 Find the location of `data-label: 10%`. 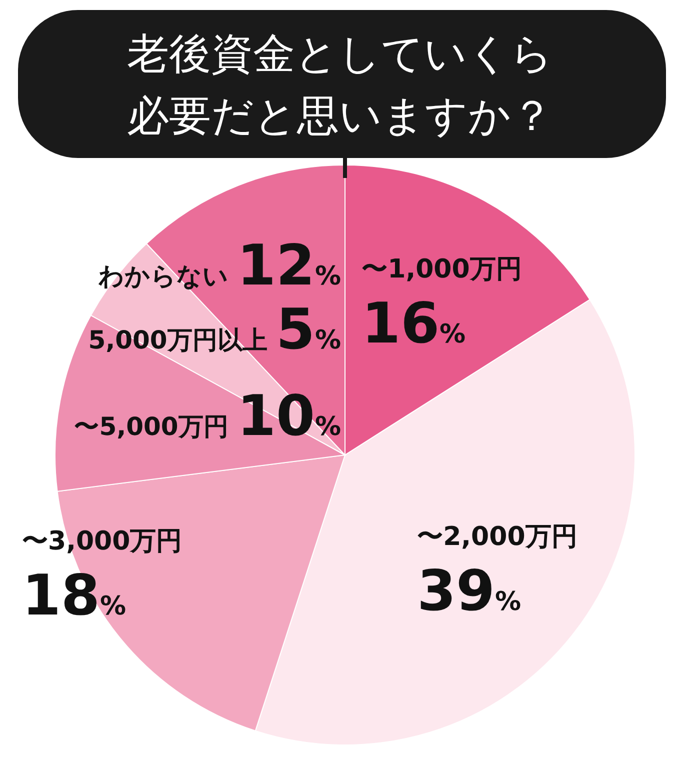

data-label: 10% is located at coordinates (289, 416).